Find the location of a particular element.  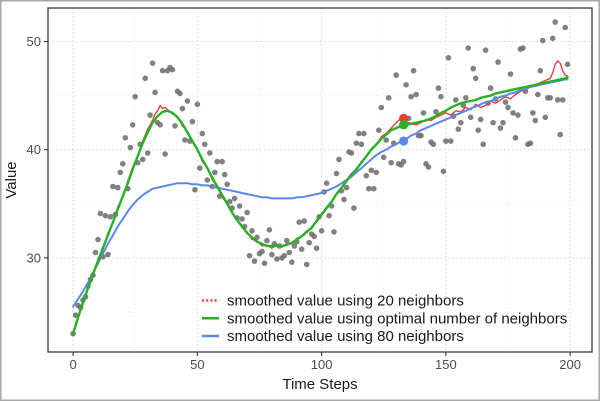

x-axis-title: Time Steps is located at coordinates (319, 384).